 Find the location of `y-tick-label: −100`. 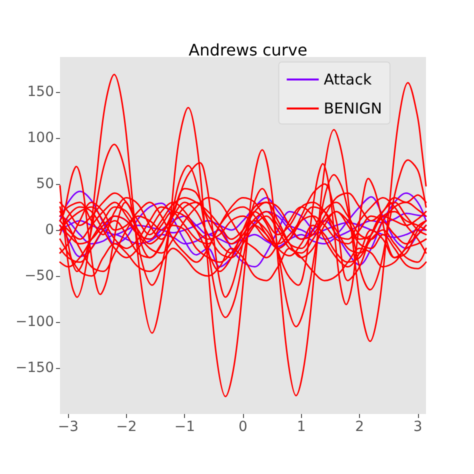

y-tick-label: −100 is located at coordinates (35, 322).